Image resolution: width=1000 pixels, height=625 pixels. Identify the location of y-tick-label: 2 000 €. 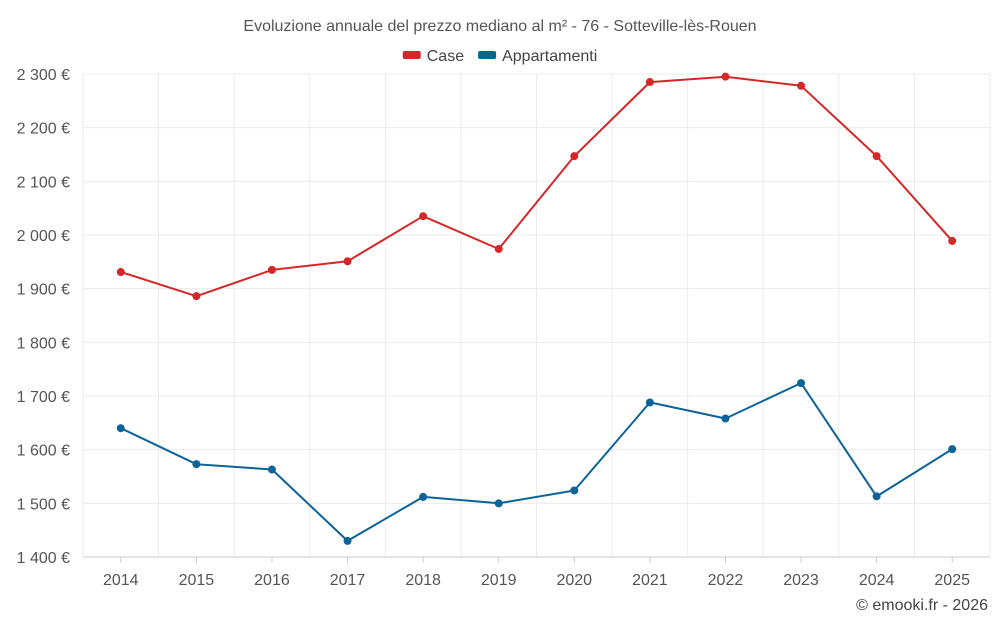
(43, 236).